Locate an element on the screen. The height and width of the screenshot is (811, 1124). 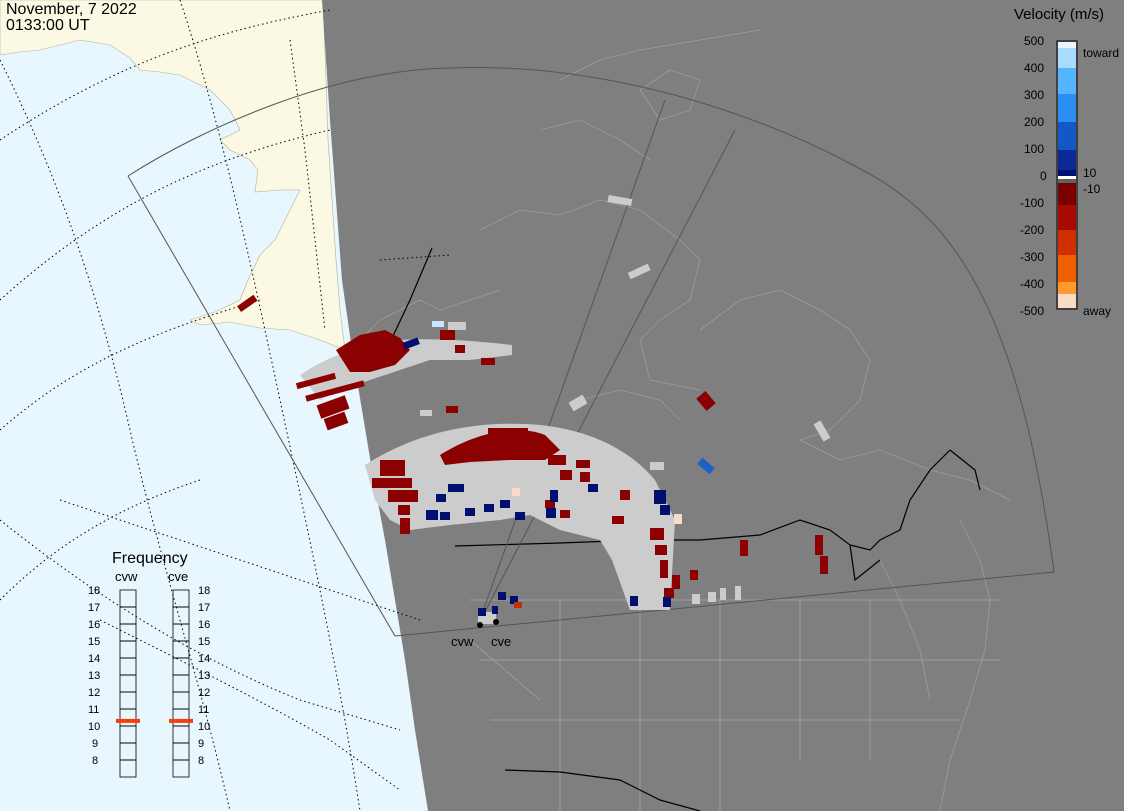
colorbar-tick: -400 is located at coordinates (1032, 284).